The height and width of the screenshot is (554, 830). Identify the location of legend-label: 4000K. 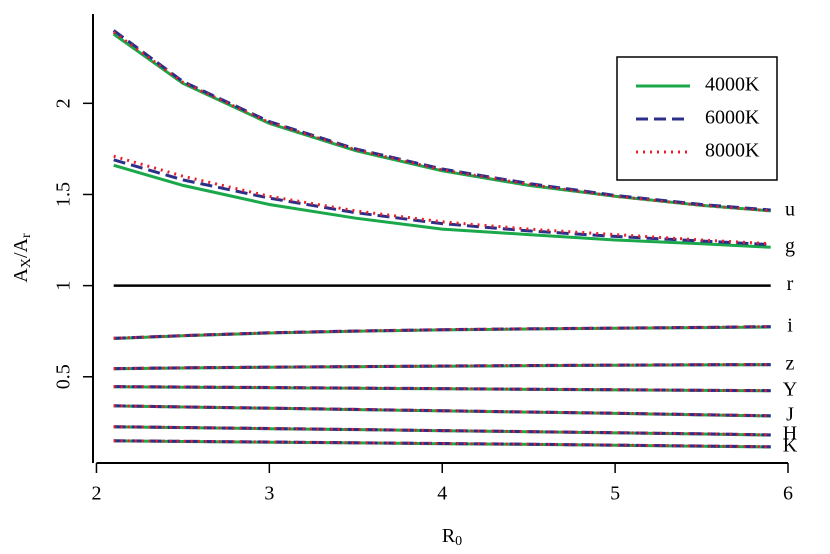
(732, 85).